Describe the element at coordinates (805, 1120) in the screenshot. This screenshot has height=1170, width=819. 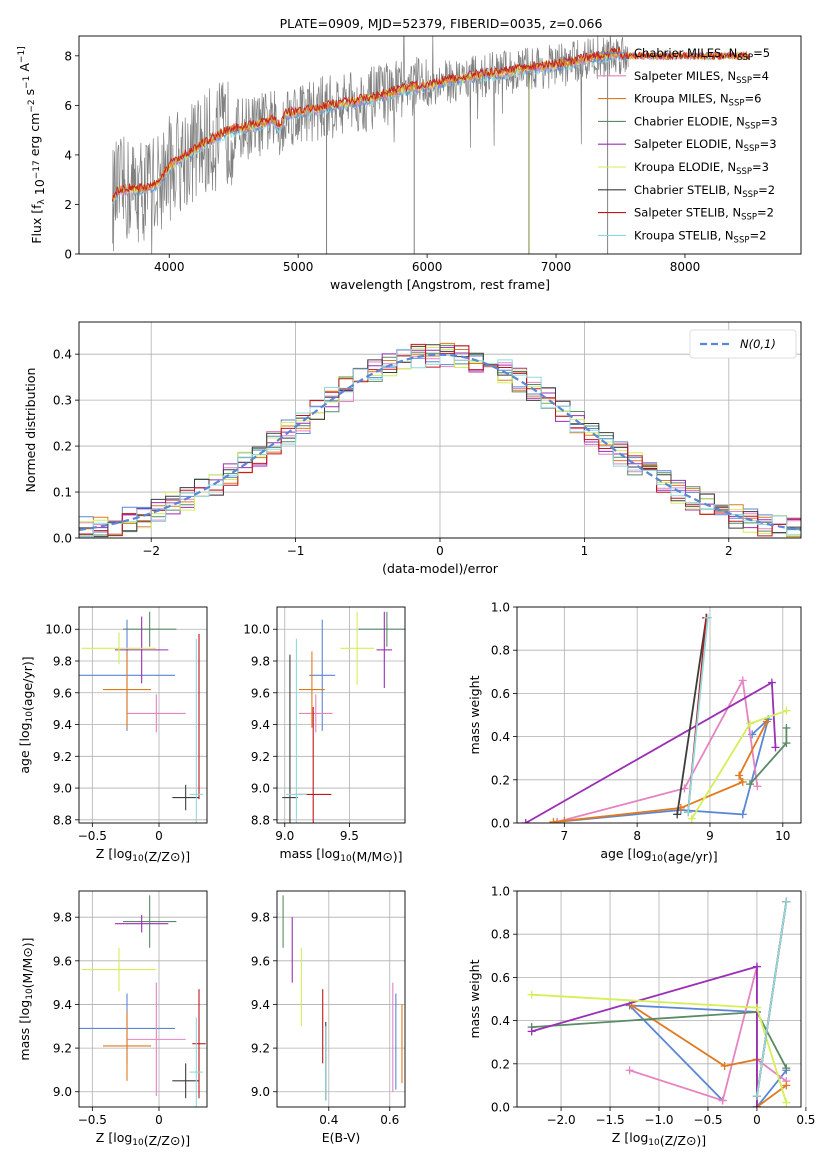
I see `x-tick-label: 0.5` at that location.